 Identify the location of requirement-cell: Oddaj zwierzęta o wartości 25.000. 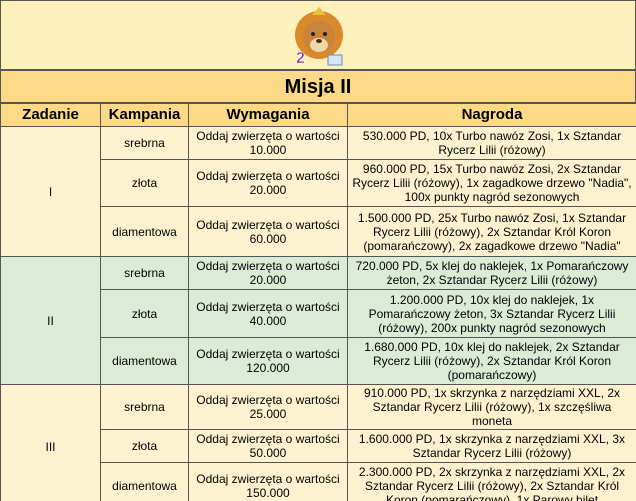
(268, 407).